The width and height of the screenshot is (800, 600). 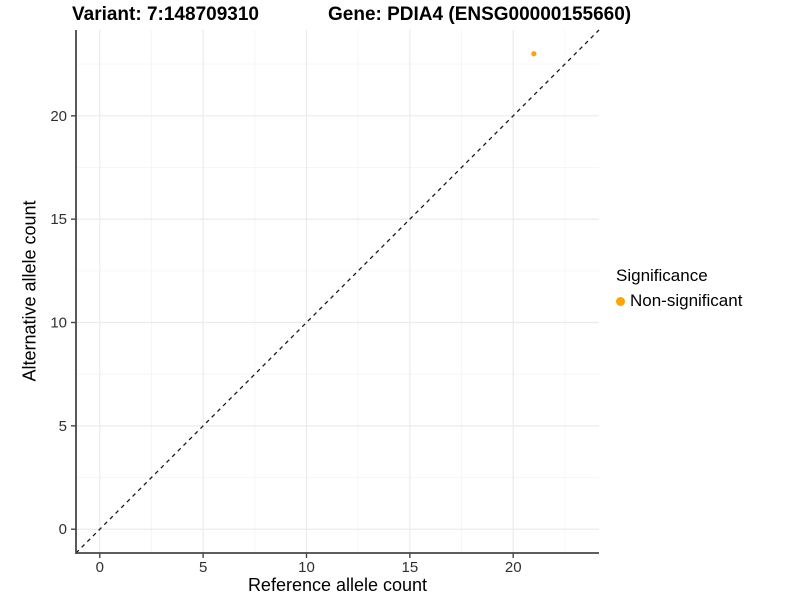 What do you see at coordinates (58, 323) in the screenshot?
I see `y-tick-label: 10` at bounding box center [58, 323].